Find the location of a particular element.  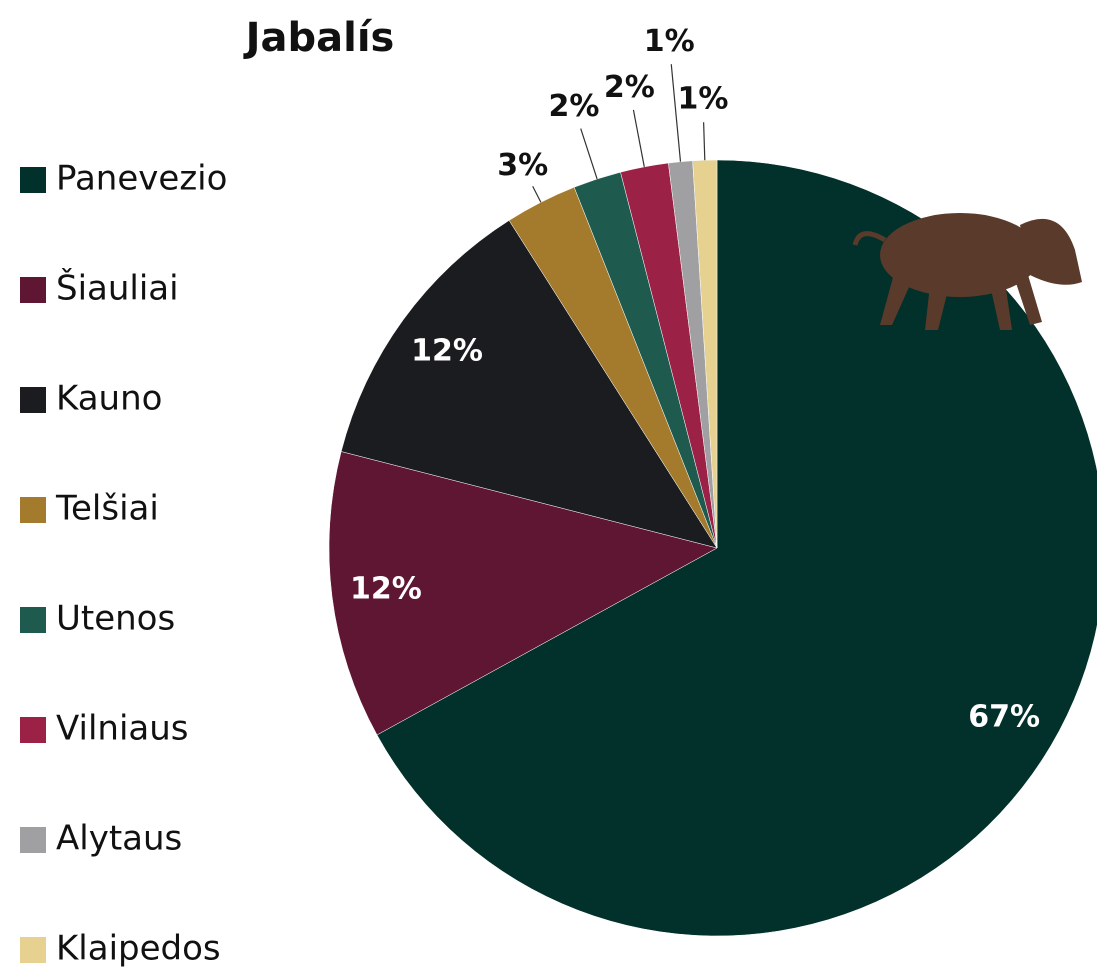

legend-label: Alytaus is located at coordinates (119, 839).